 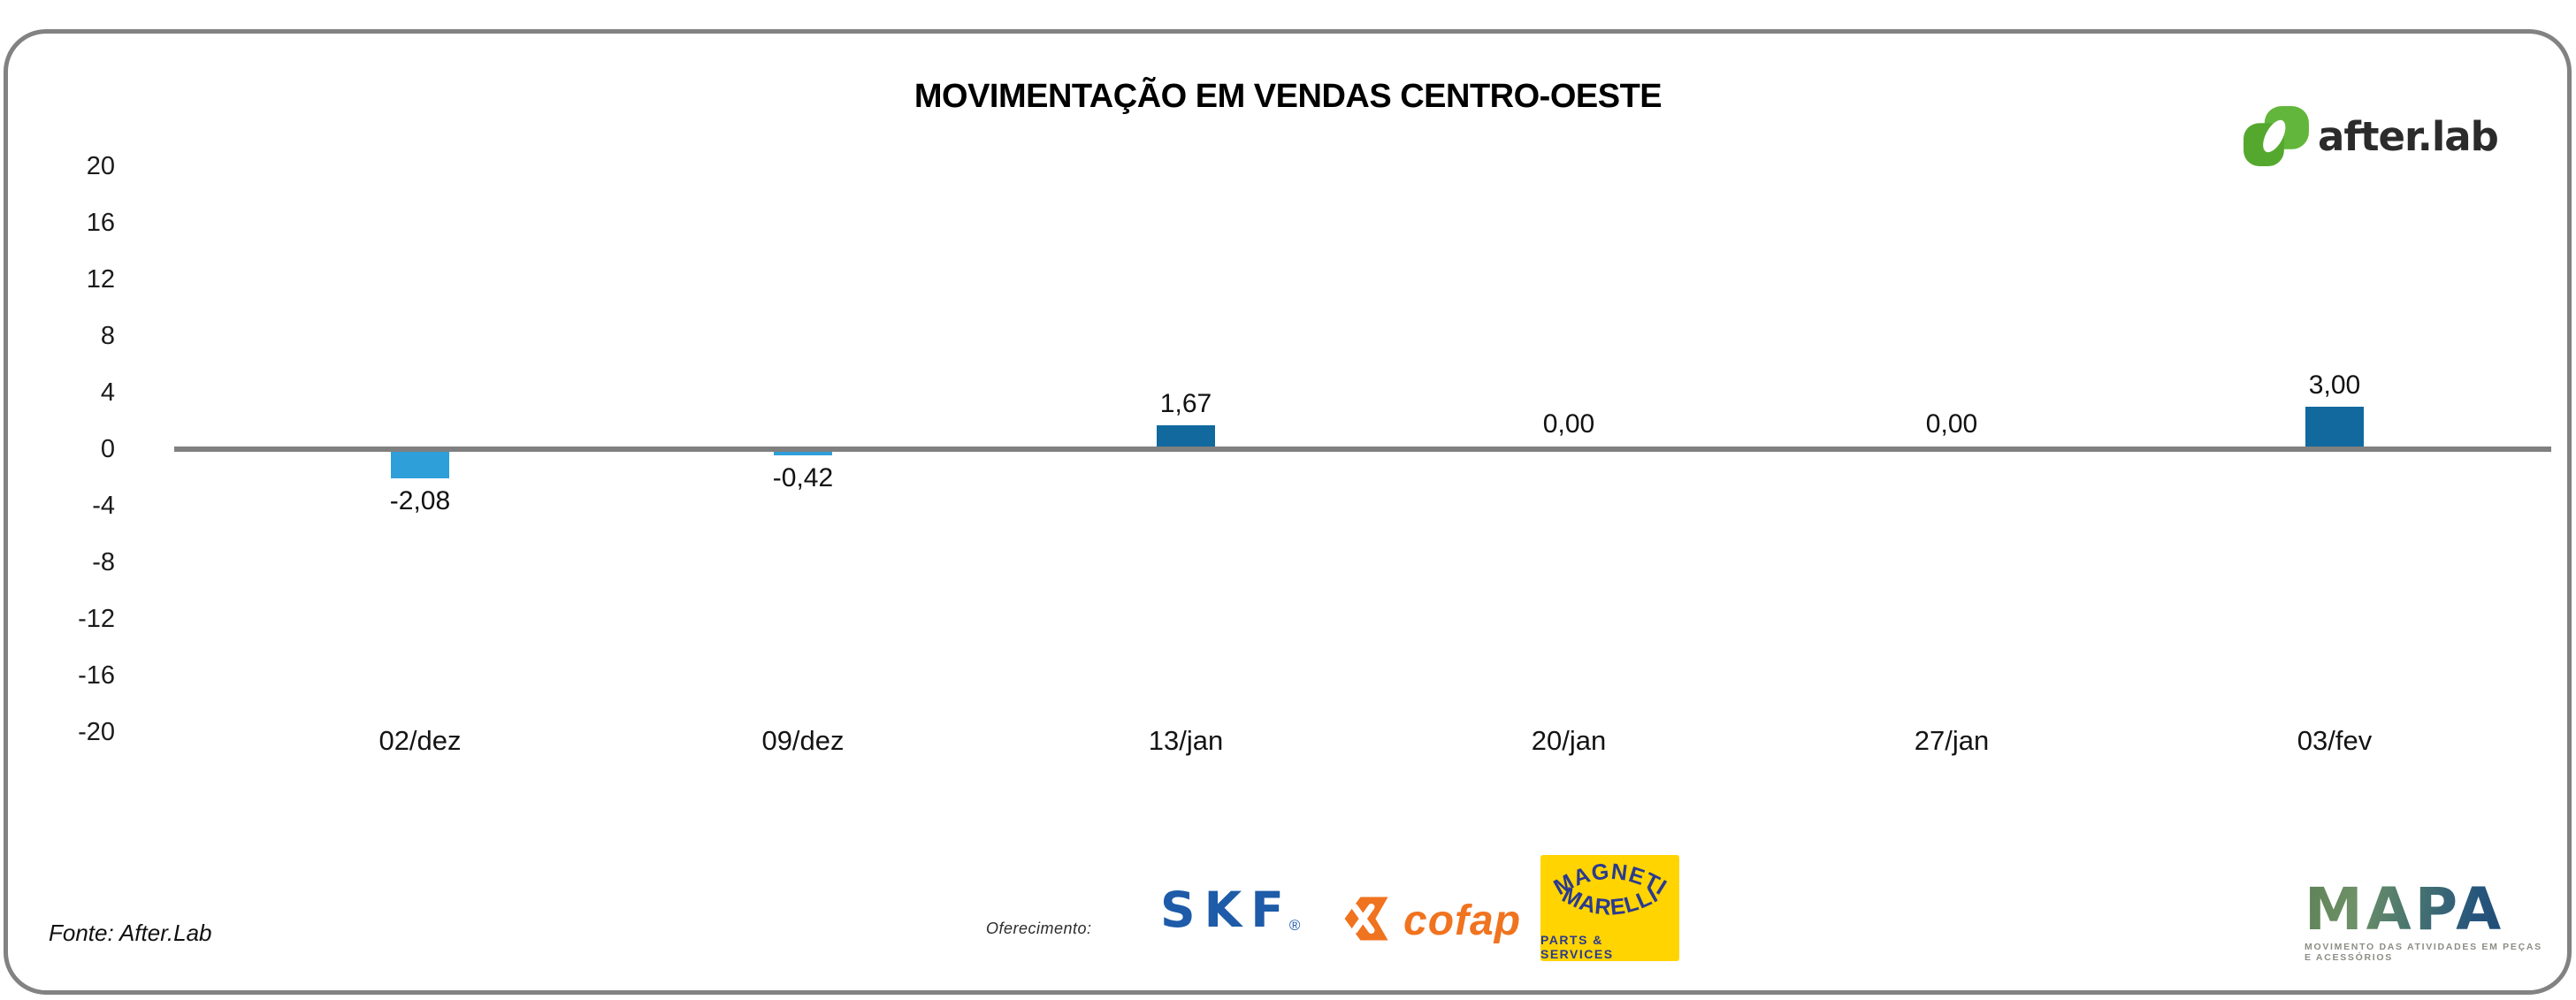 What do you see at coordinates (2408, 136) in the screenshot?
I see `afterlab-logo-text: after.lab` at bounding box center [2408, 136].